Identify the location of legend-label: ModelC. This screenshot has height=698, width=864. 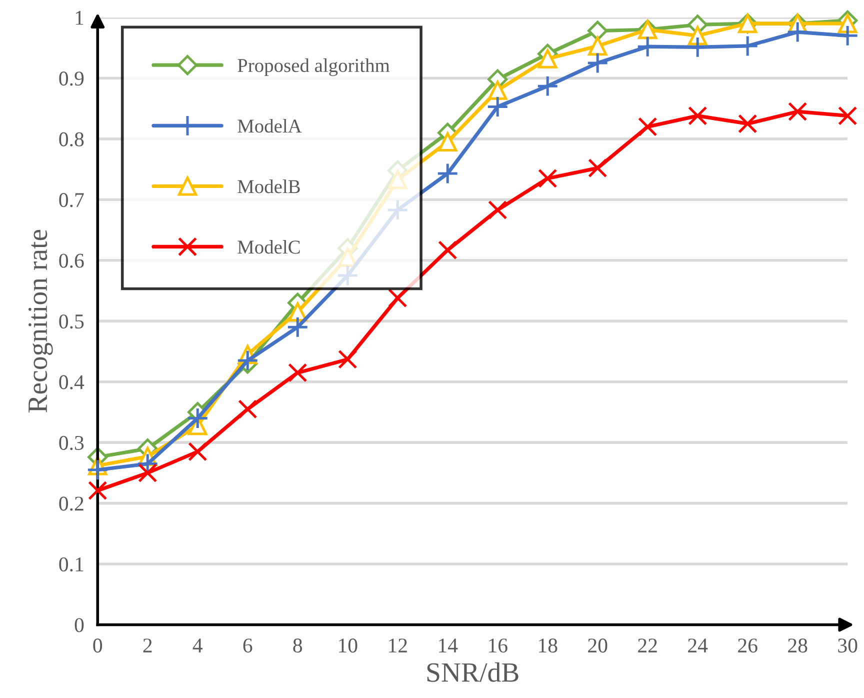
(269, 247).